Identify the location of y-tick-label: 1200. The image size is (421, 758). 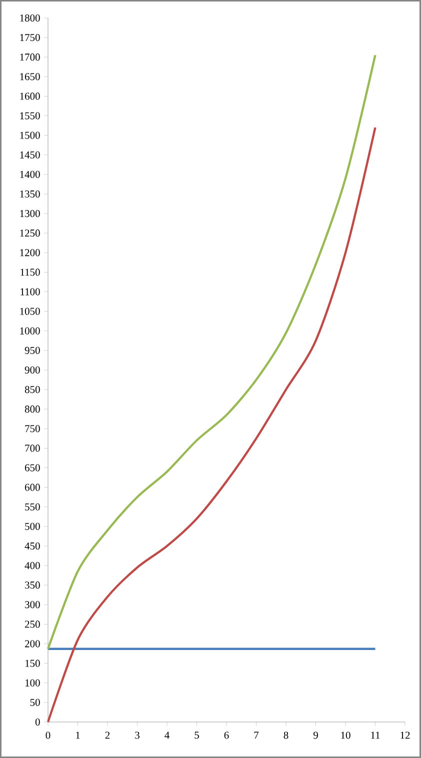
(30, 252).